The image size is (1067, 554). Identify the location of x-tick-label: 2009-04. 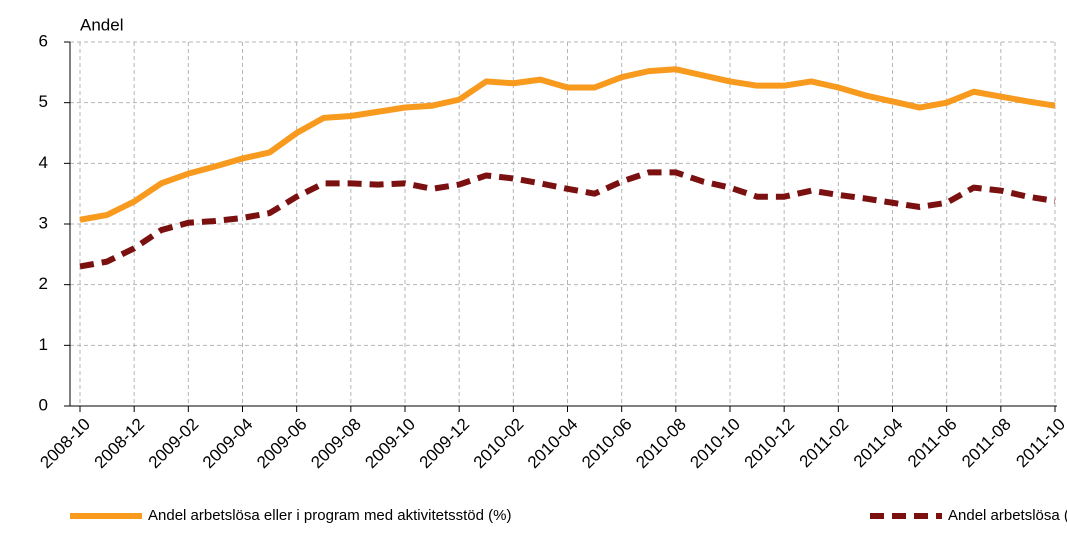
(228, 444).